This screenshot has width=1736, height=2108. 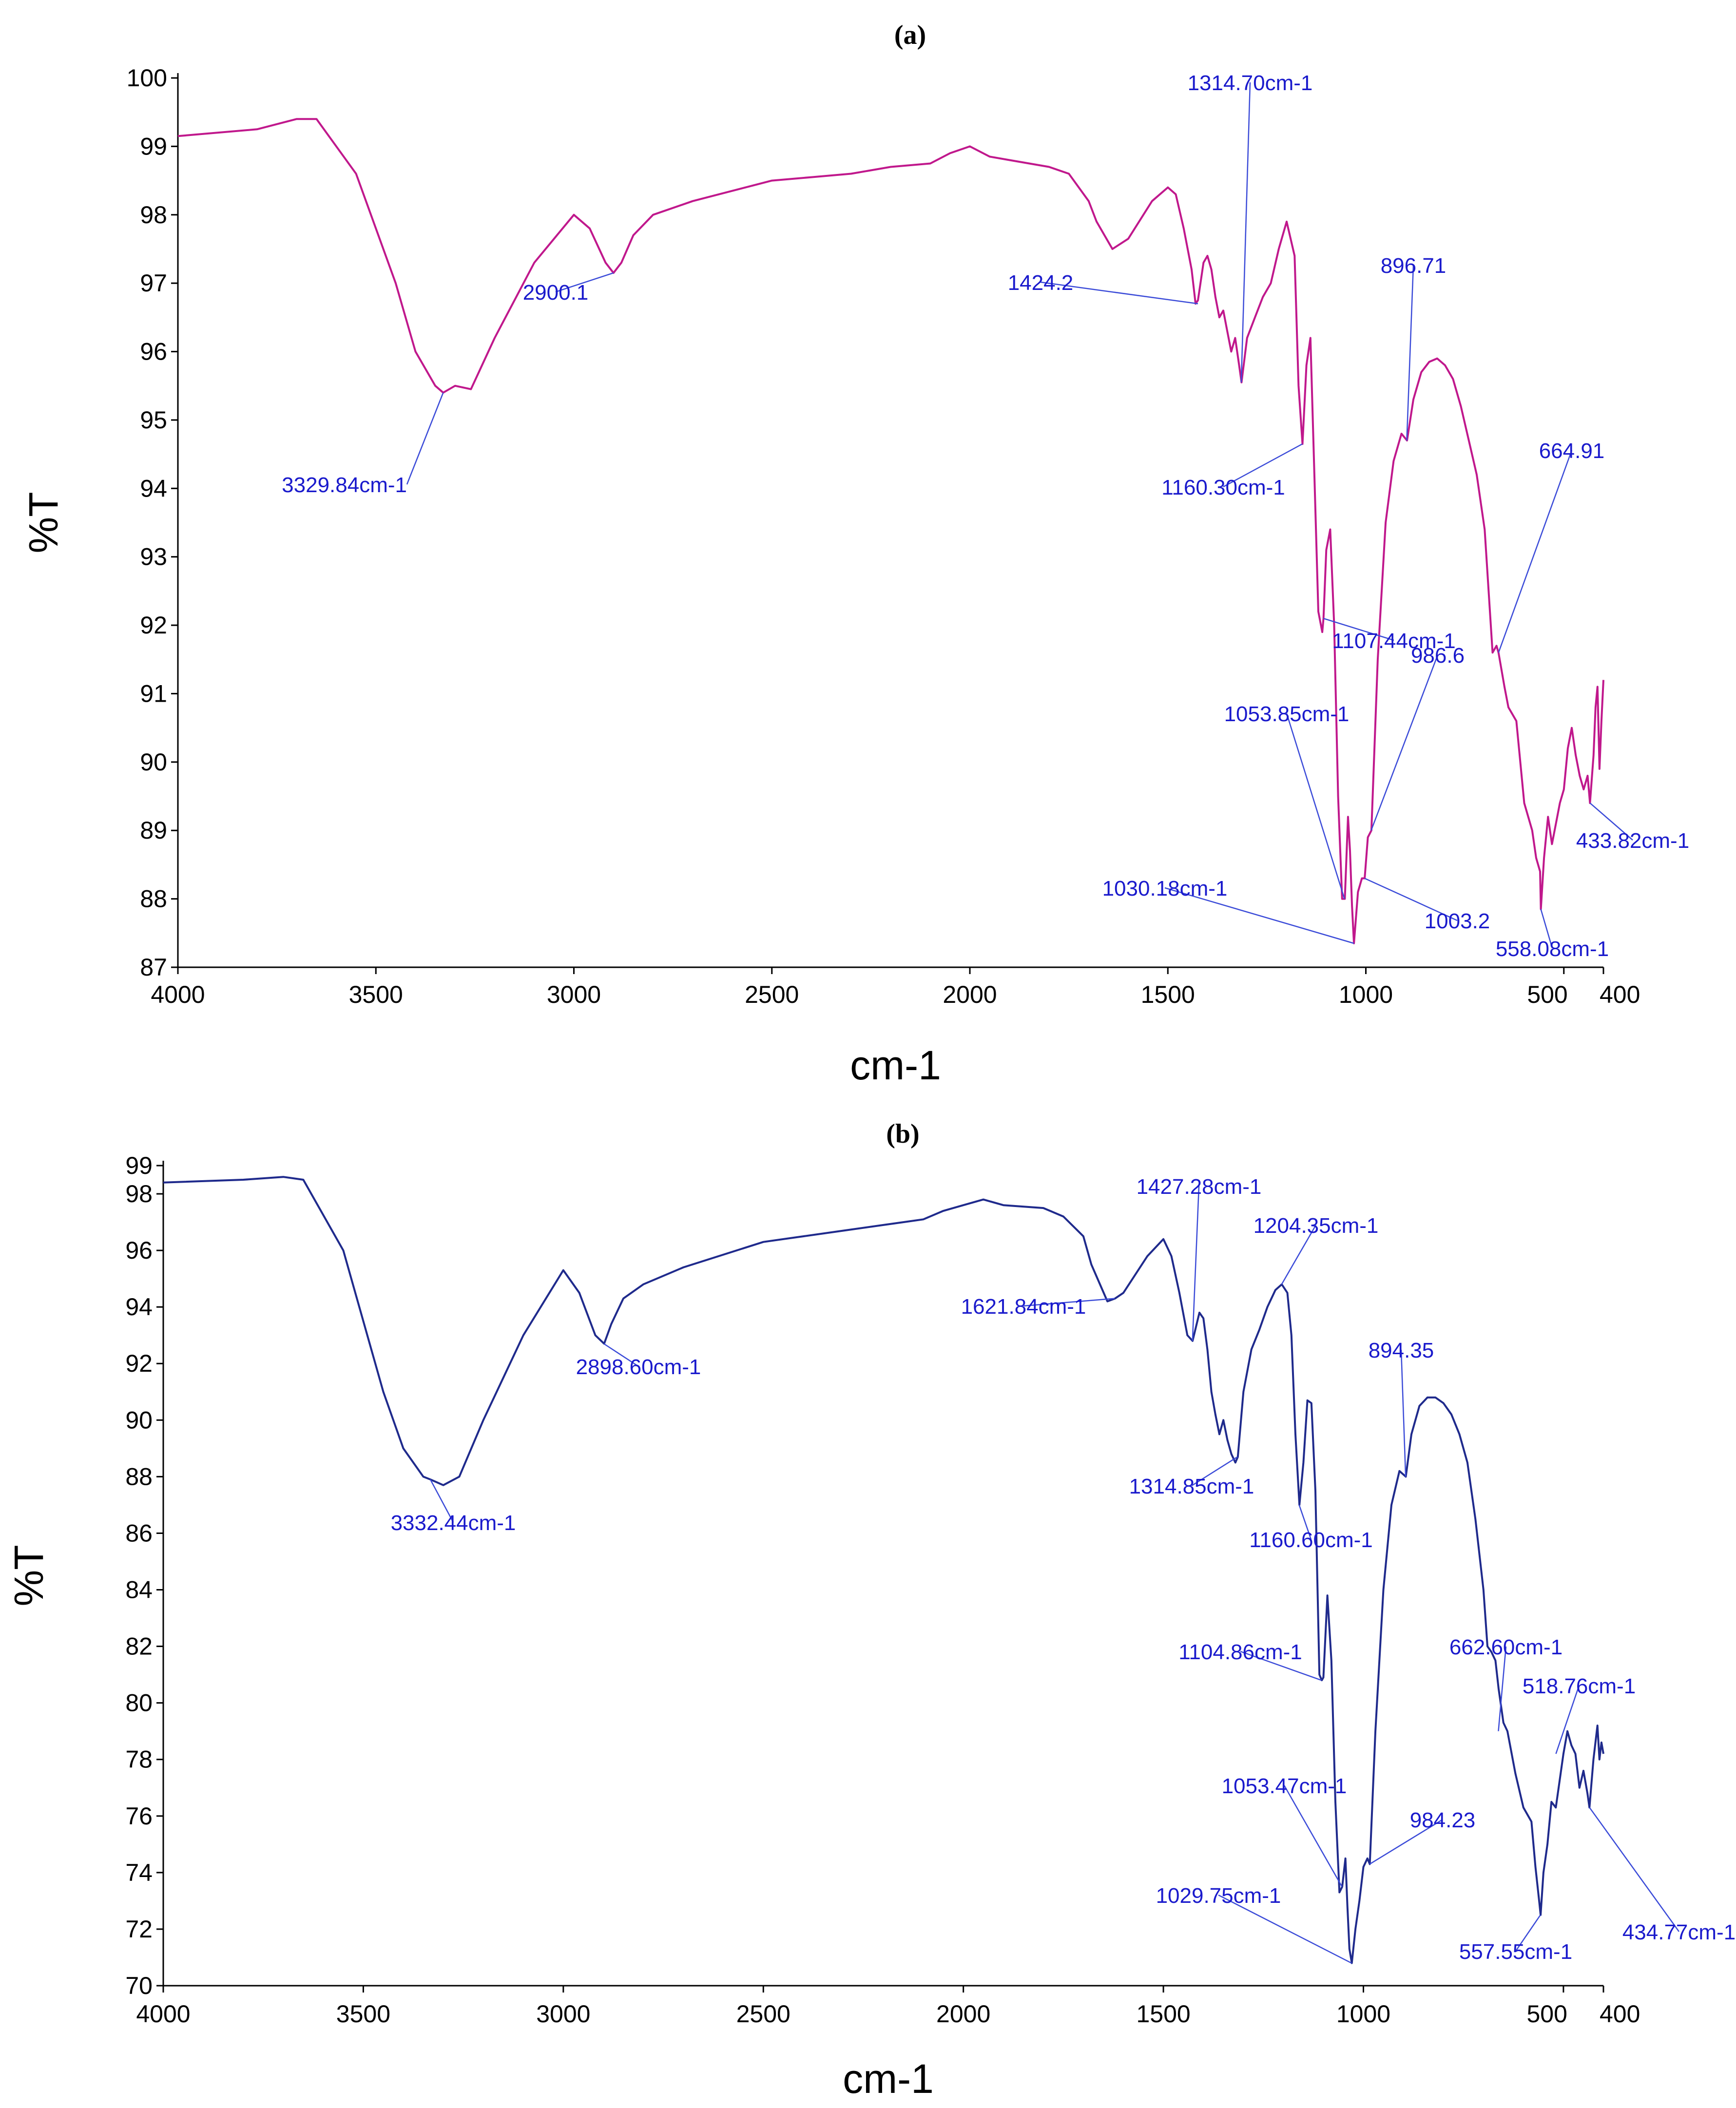 I want to click on peak-annotation-label: 662.60cm-1, so click(x=1505, y=1647).